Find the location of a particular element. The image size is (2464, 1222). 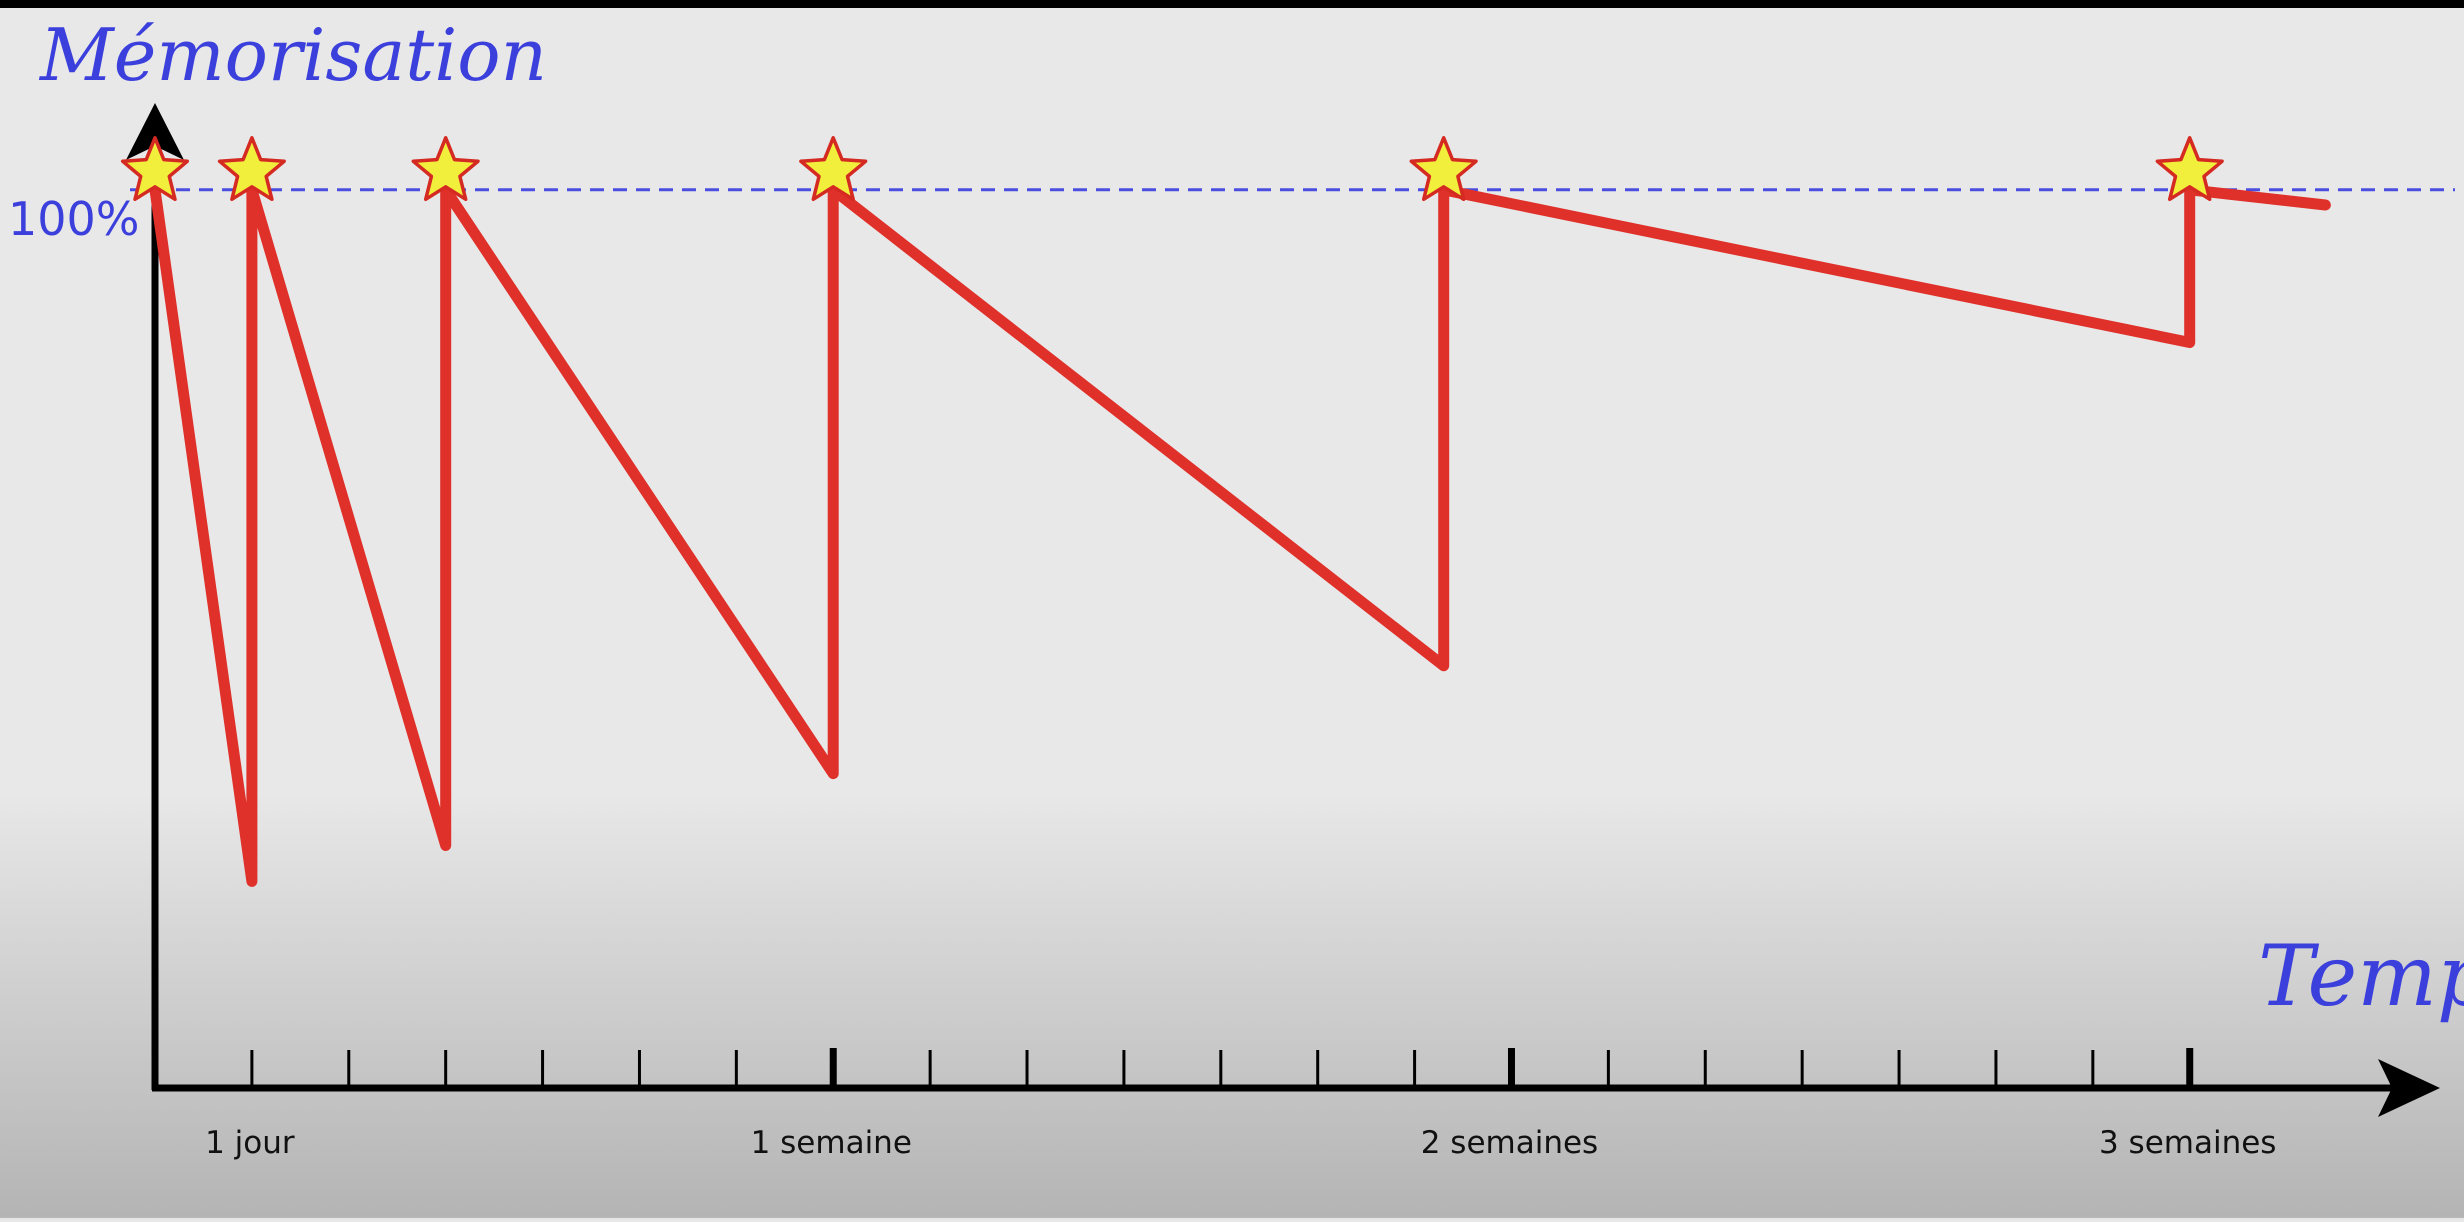

top-border is located at coordinates (1232, 4).